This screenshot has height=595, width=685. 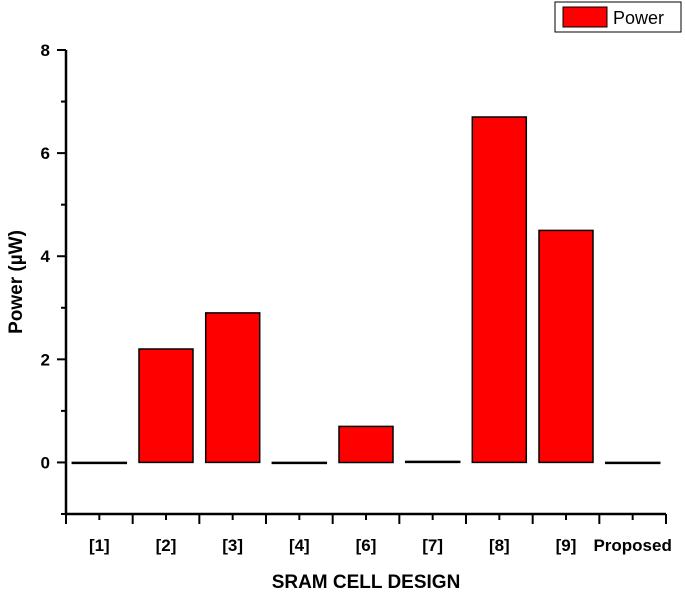 I want to click on x-tick-label: [3], so click(x=232, y=545).